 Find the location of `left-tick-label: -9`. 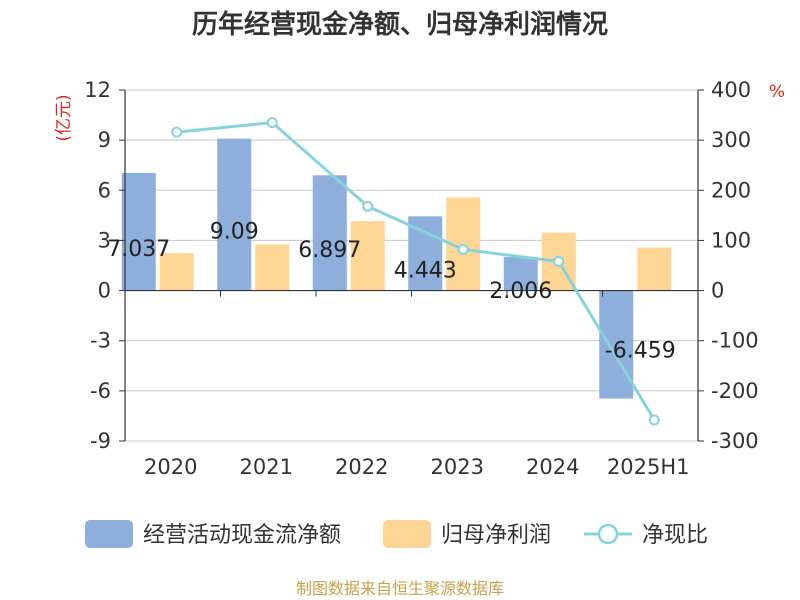

left-tick-label: -9 is located at coordinates (100, 441).